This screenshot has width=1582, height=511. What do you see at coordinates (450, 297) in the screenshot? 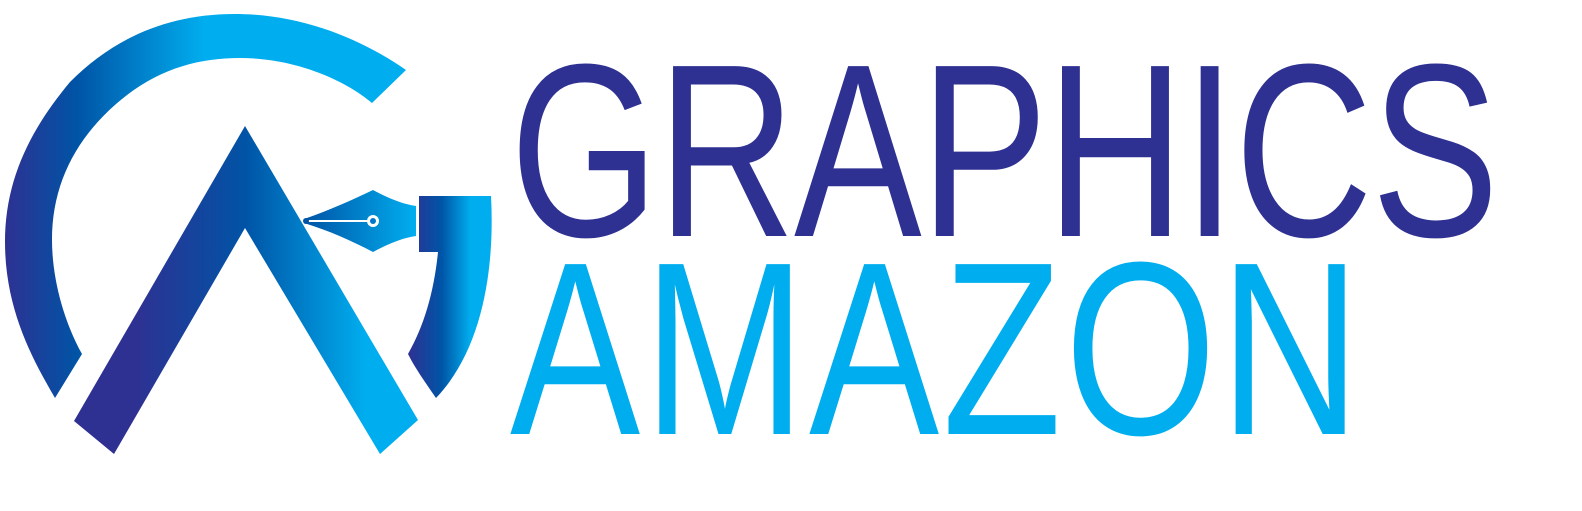
I see `g-hook-shape` at bounding box center [450, 297].